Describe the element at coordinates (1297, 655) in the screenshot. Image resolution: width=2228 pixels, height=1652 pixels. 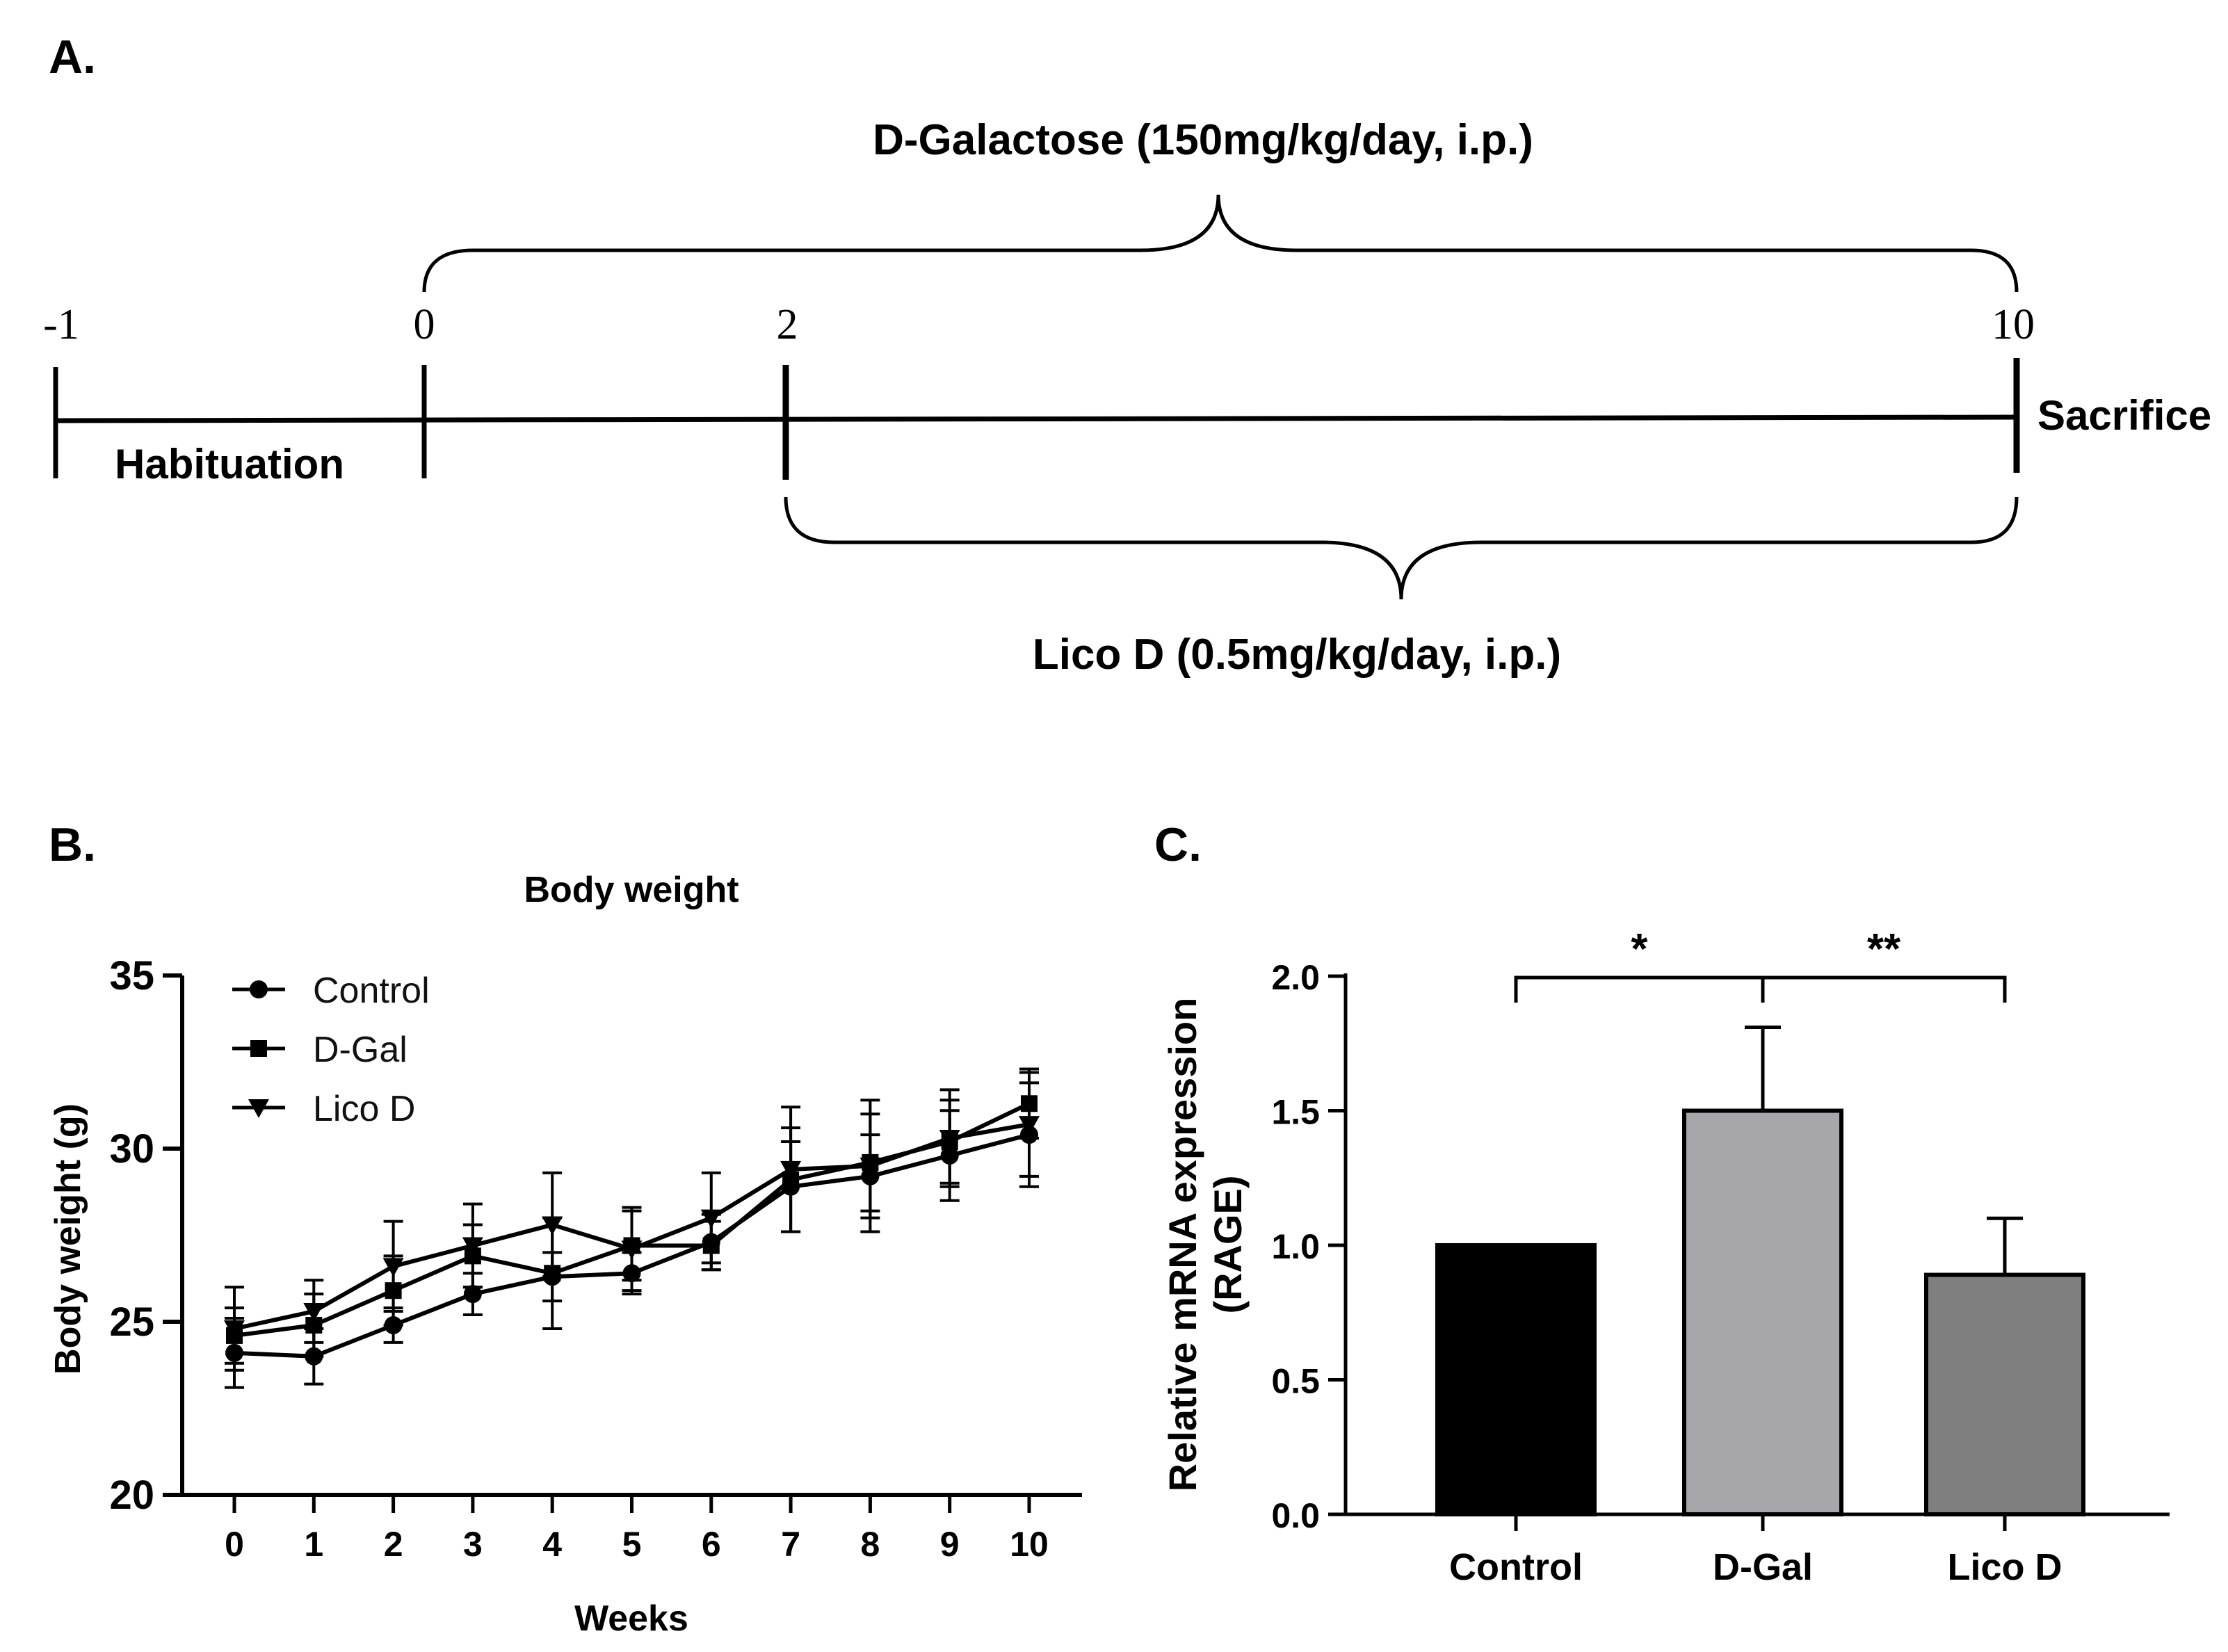
I see `licod-treatment-label: Lico D (0.5mg/kg/day, i.p.)` at that location.